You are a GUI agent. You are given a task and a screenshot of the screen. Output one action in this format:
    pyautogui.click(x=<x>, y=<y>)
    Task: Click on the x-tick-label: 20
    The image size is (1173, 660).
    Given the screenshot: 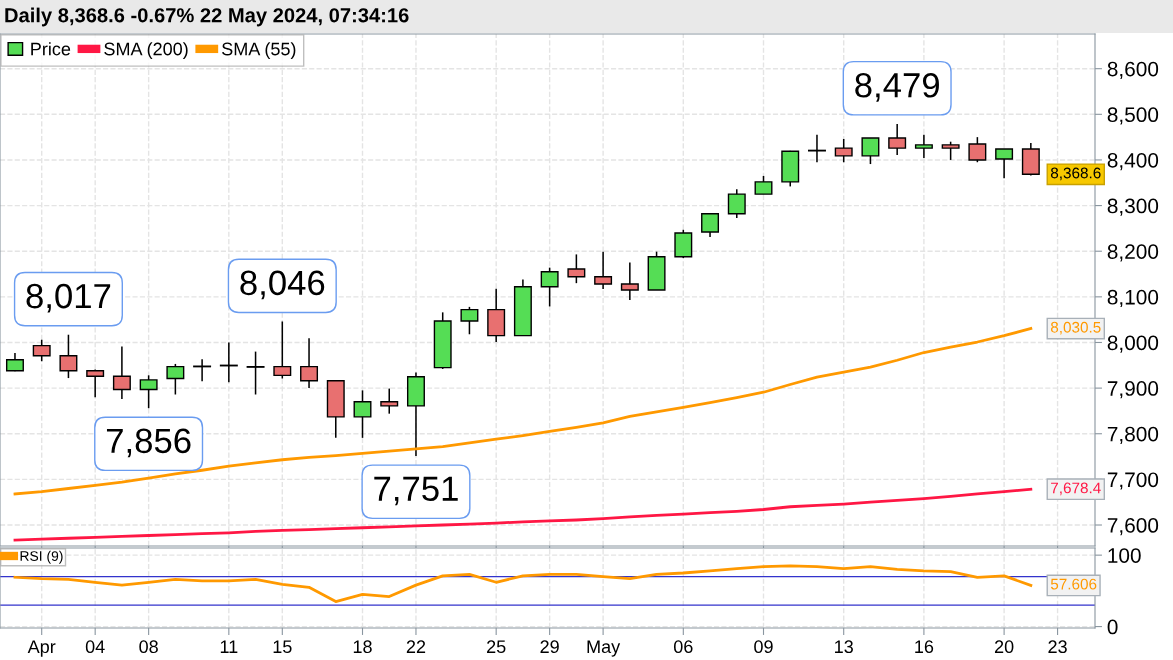 What is the action you would take?
    pyautogui.click(x=1004, y=647)
    